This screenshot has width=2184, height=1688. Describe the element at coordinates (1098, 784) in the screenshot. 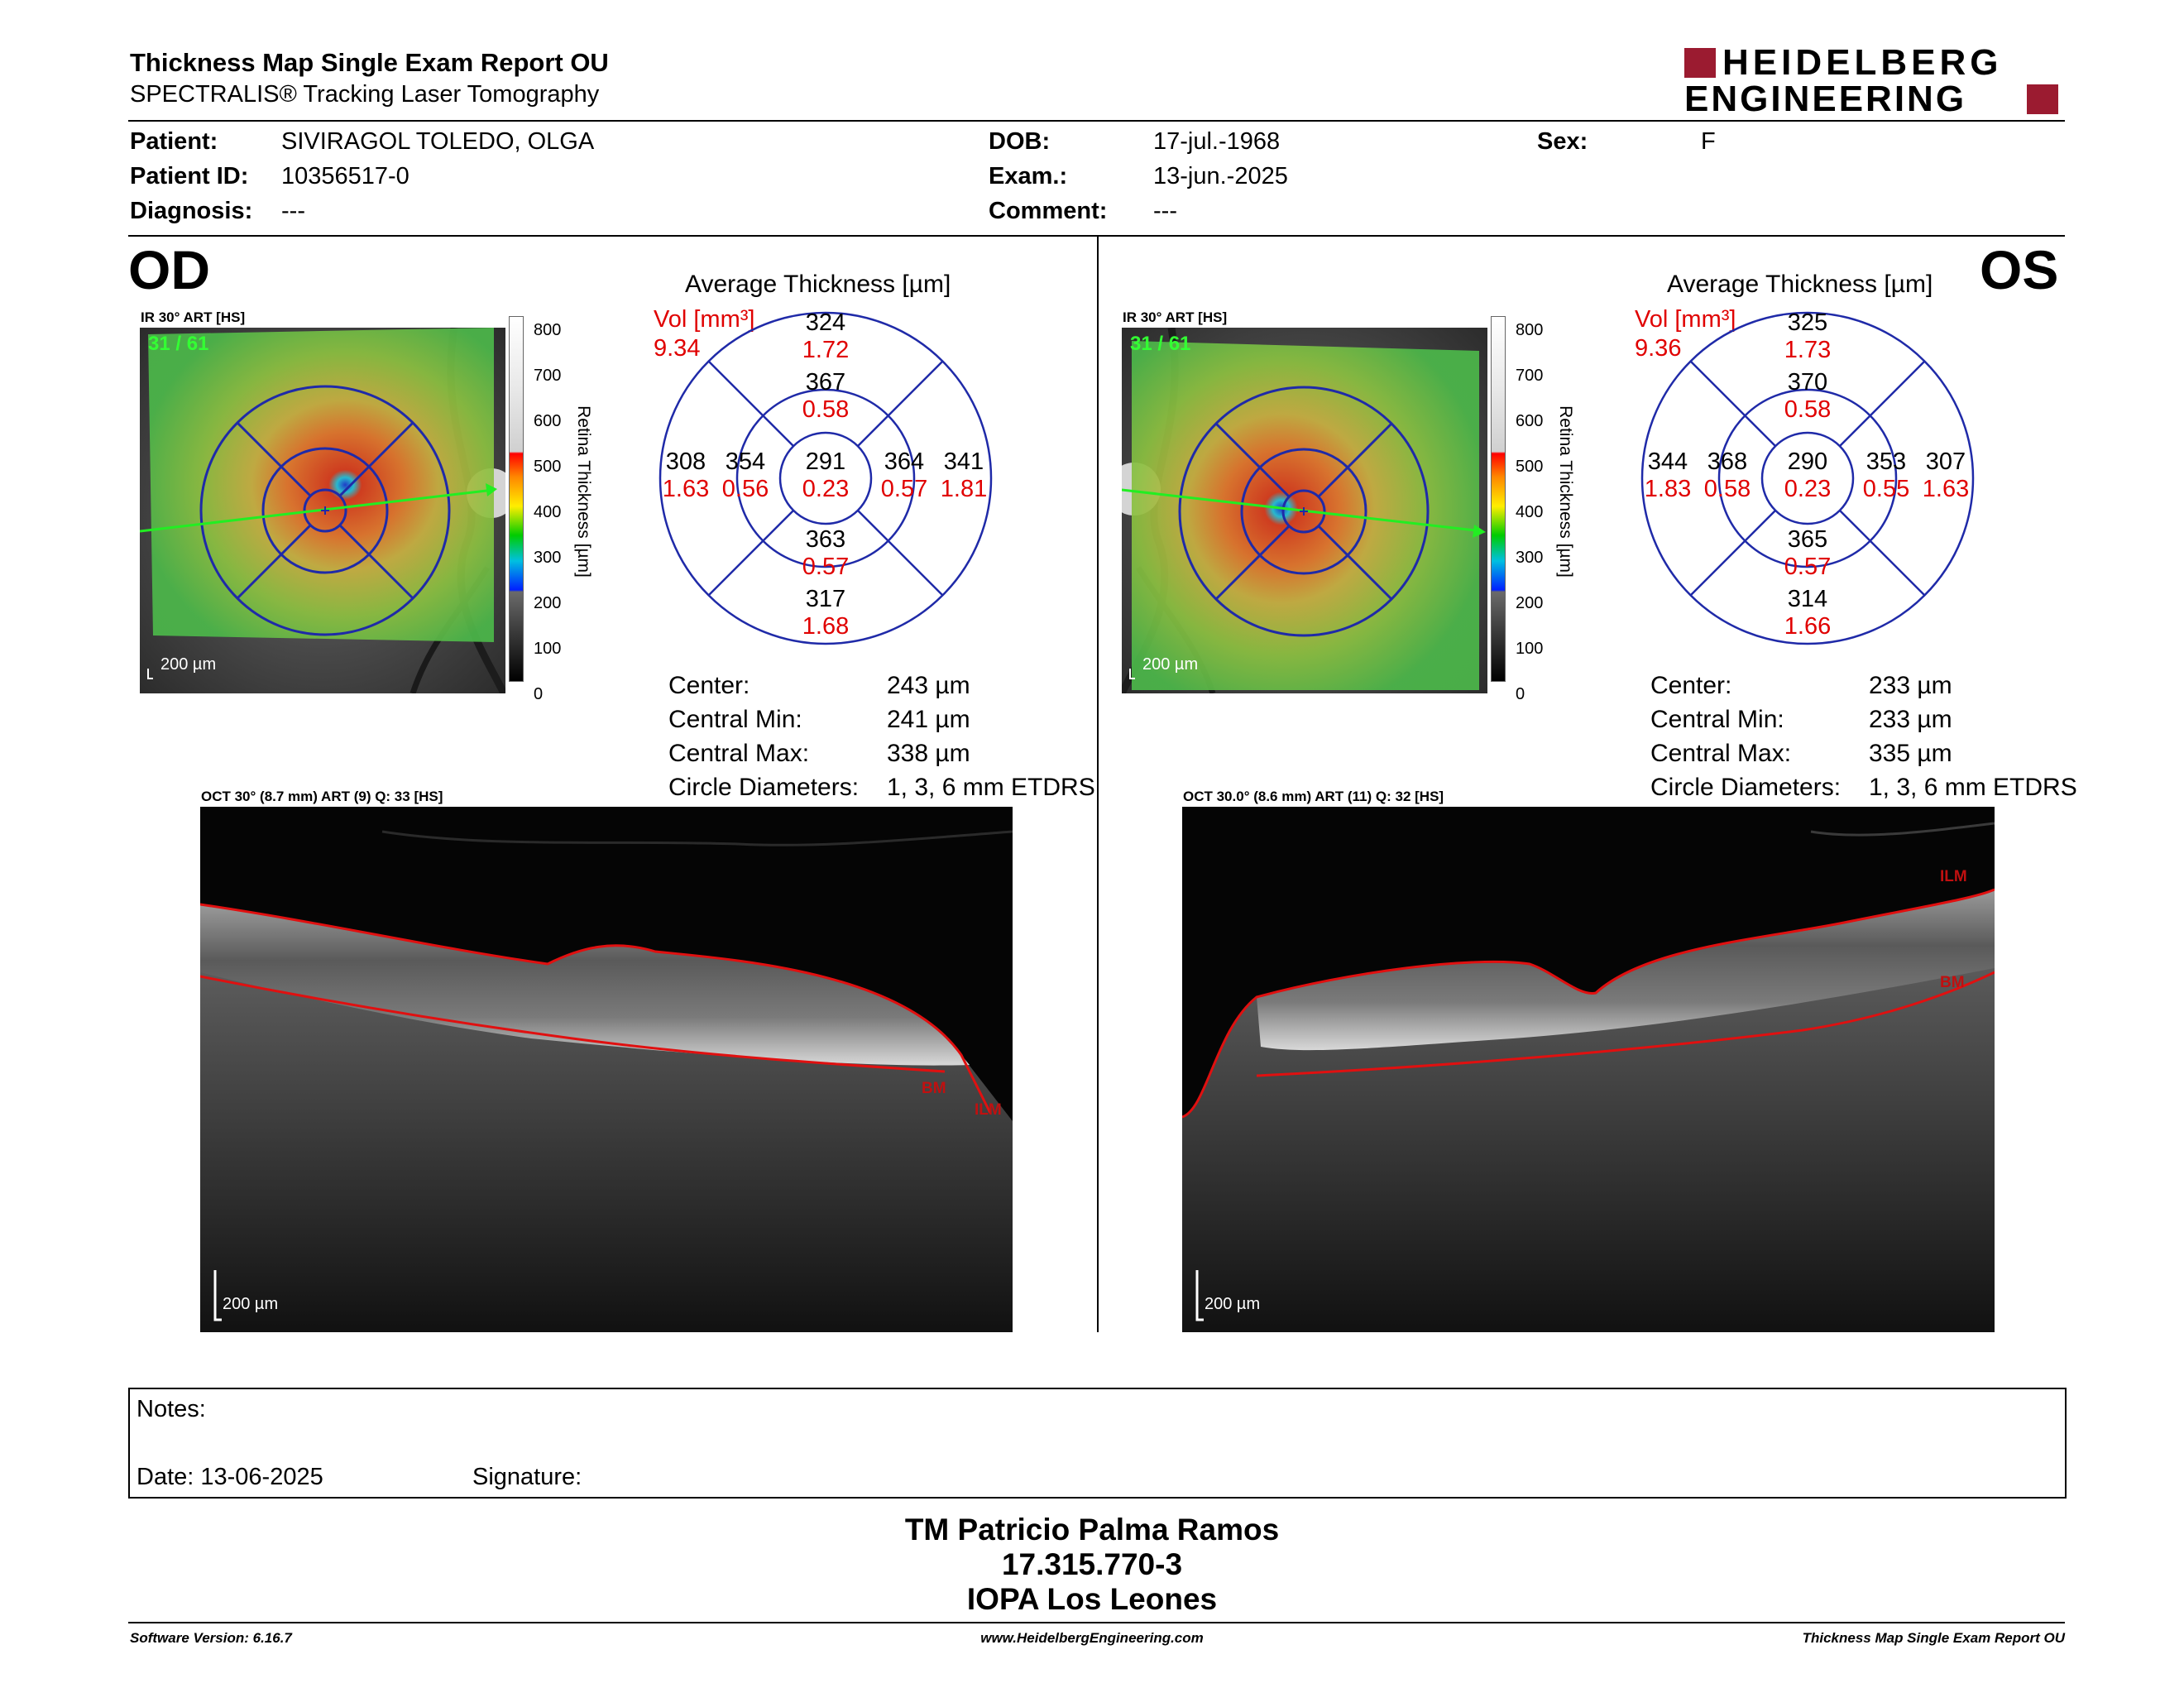

I see `eye-divider` at that location.